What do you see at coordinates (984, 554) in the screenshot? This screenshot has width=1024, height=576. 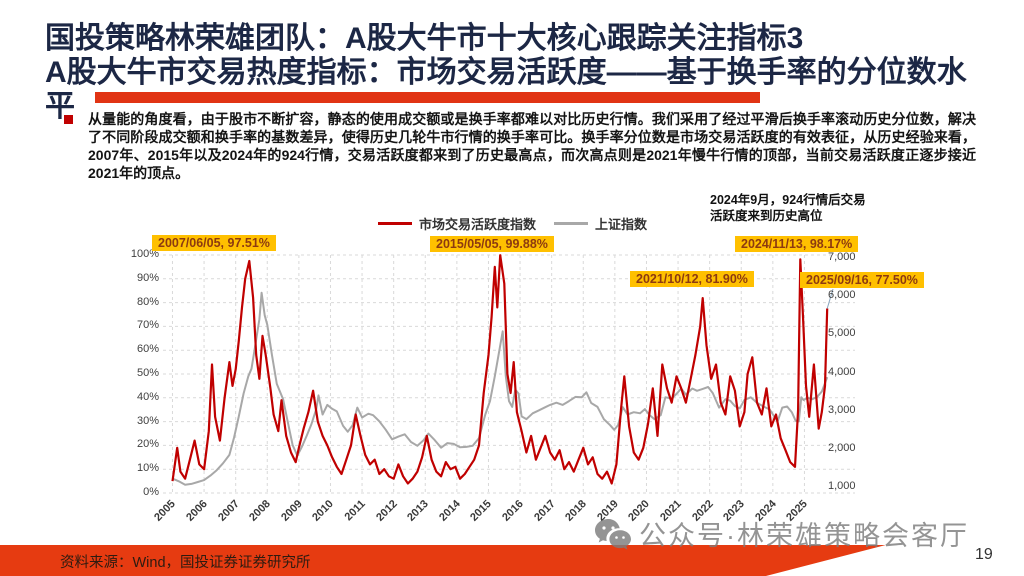 I see `page-number: 19` at bounding box center [984, 554].